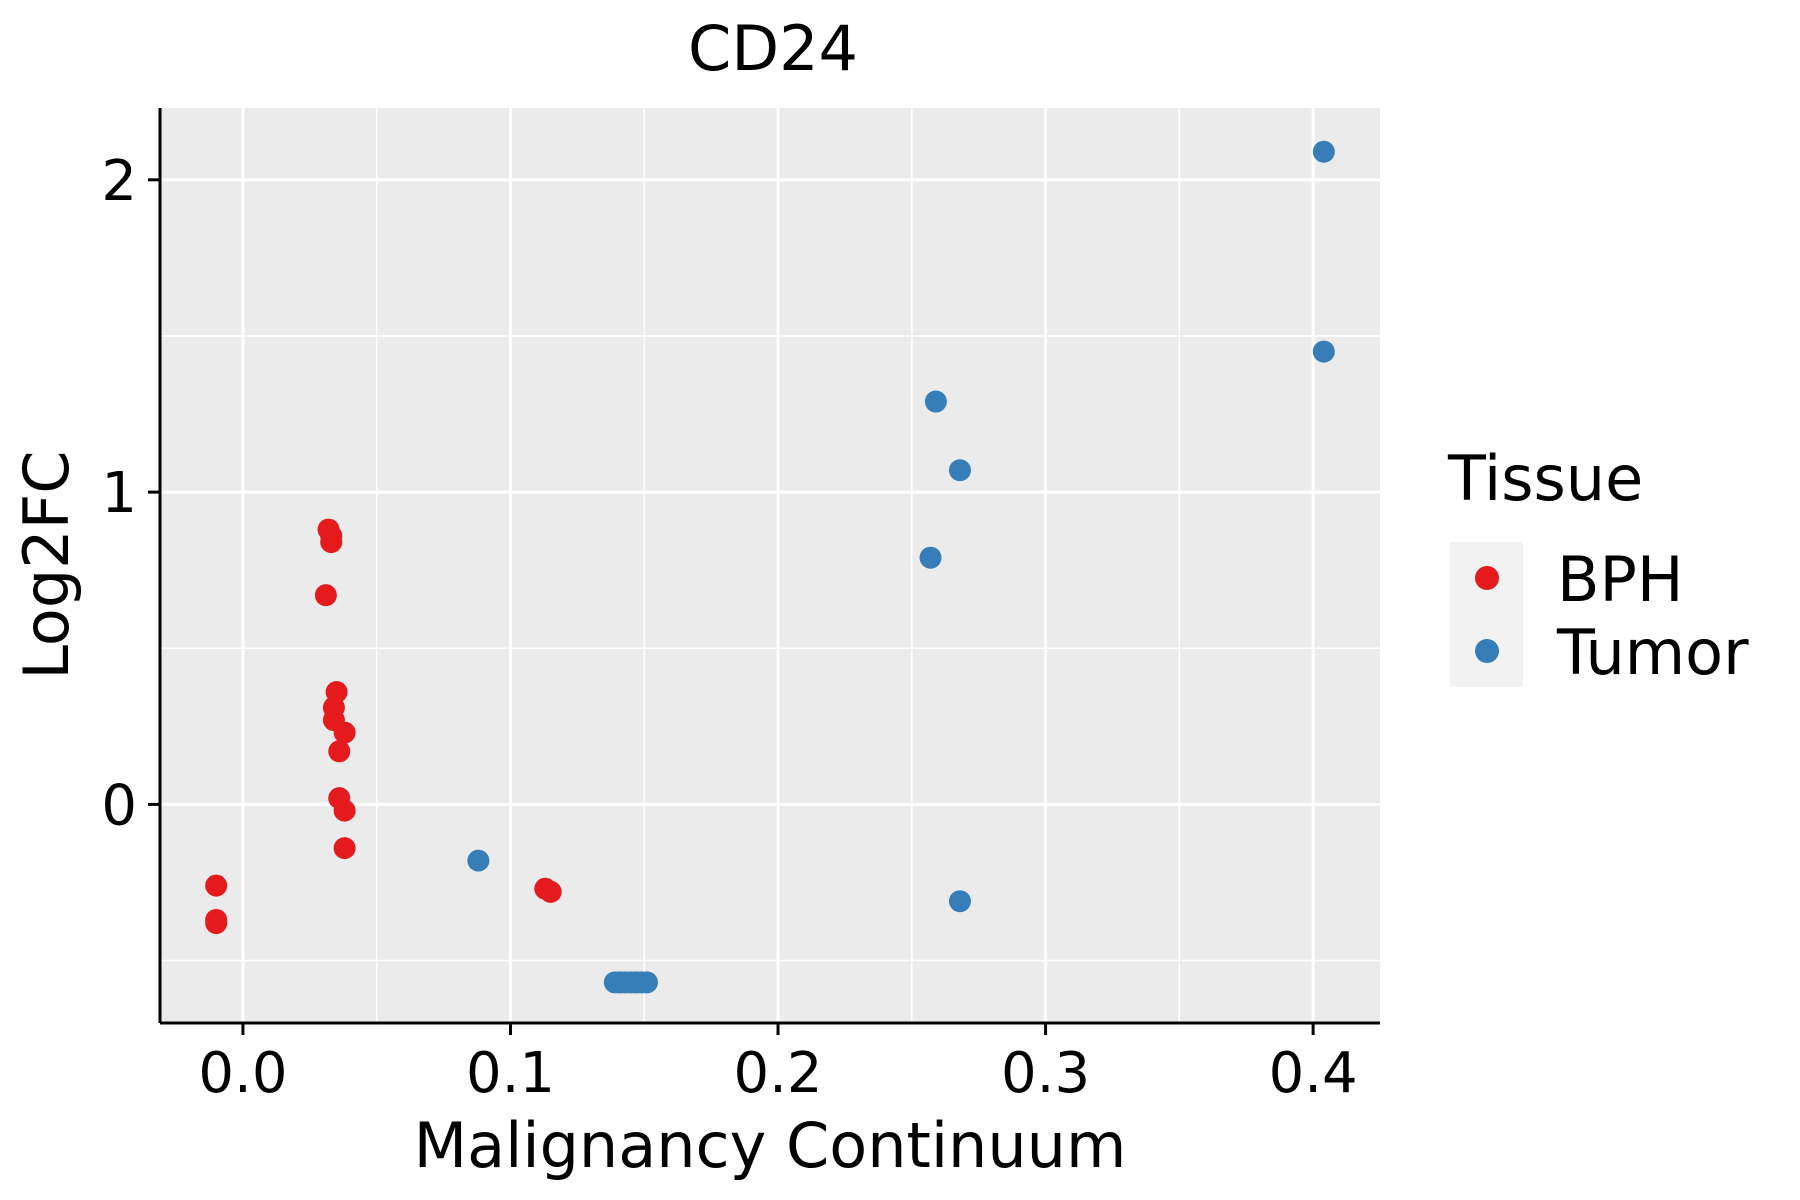 The image size is (1800, 1200). I want to click on legend-label-bph: BPH, so click(1620, 579).